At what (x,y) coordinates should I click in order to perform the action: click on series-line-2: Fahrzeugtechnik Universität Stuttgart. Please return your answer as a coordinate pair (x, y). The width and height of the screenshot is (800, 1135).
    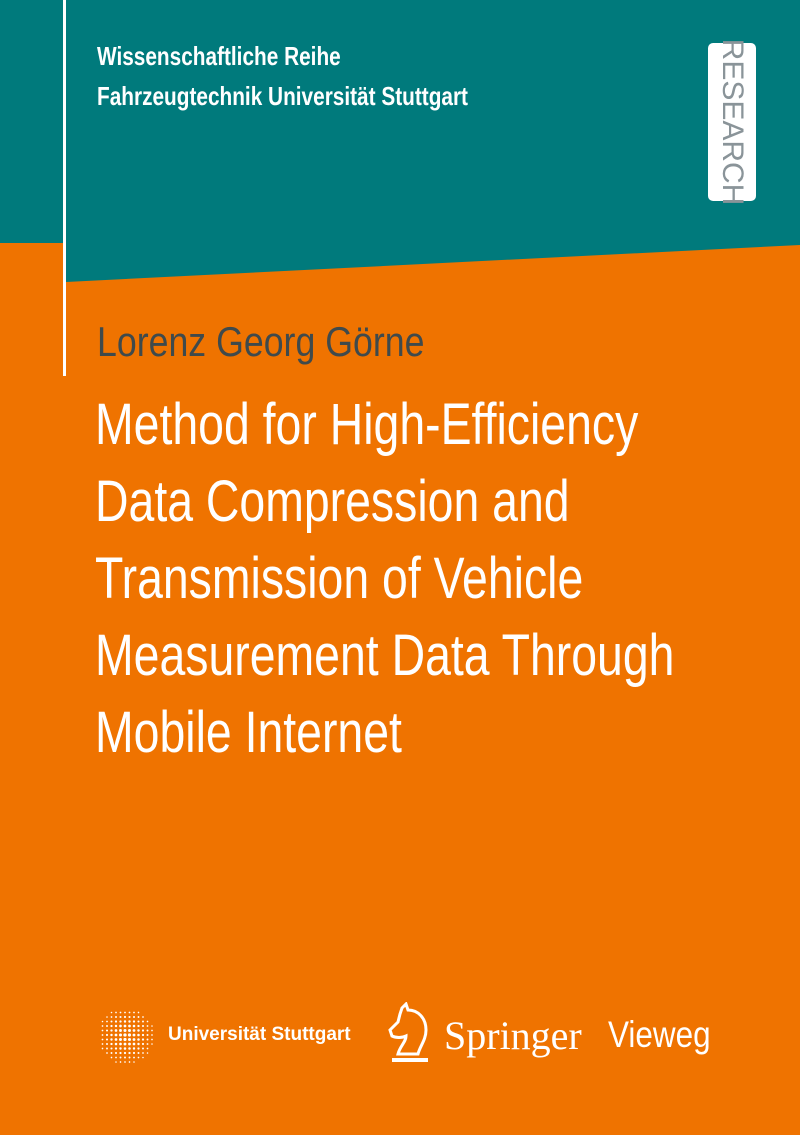
    Looking at the image, I should click on (282, 96).